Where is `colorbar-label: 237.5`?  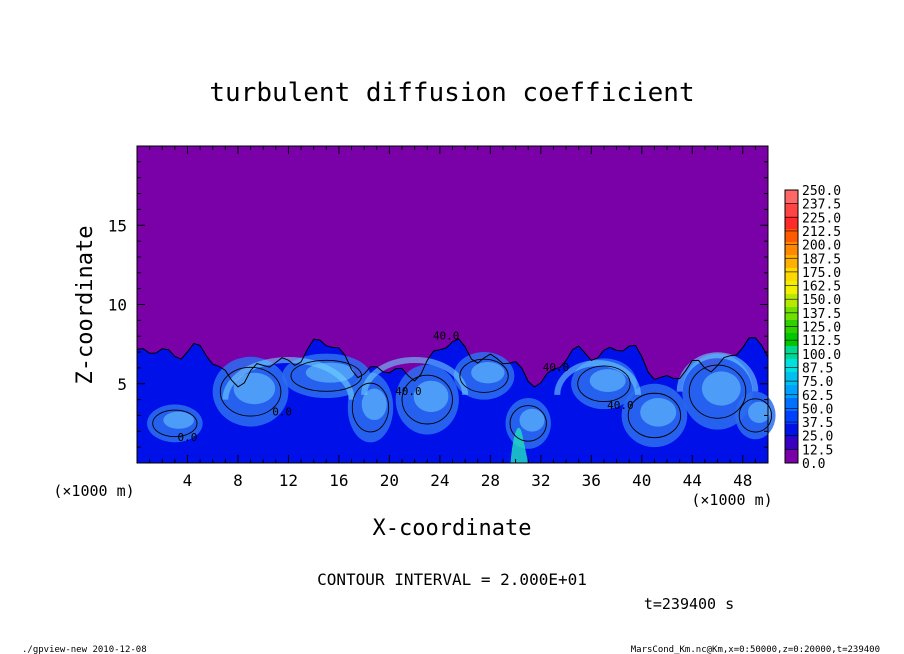
colorbar-label: 237.5 is located at coordinates (821, 205).